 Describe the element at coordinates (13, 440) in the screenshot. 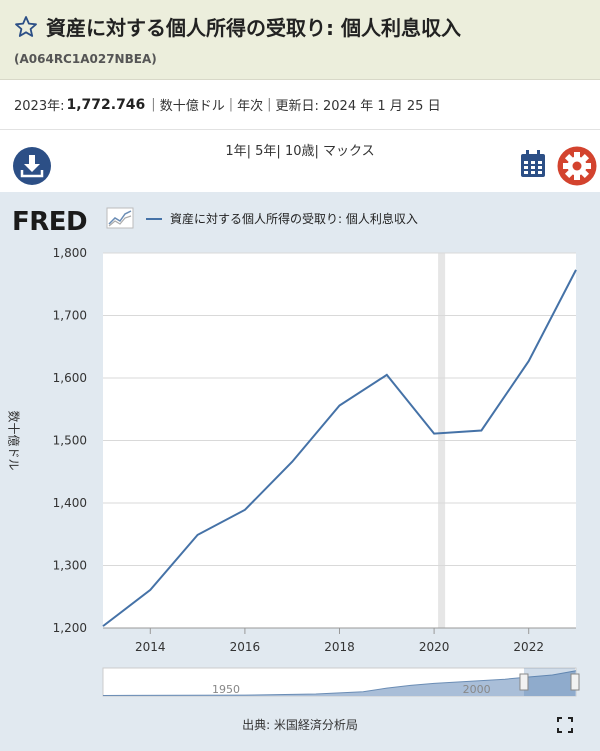

I see `y-axis-label: 数十億ドル` at that location.